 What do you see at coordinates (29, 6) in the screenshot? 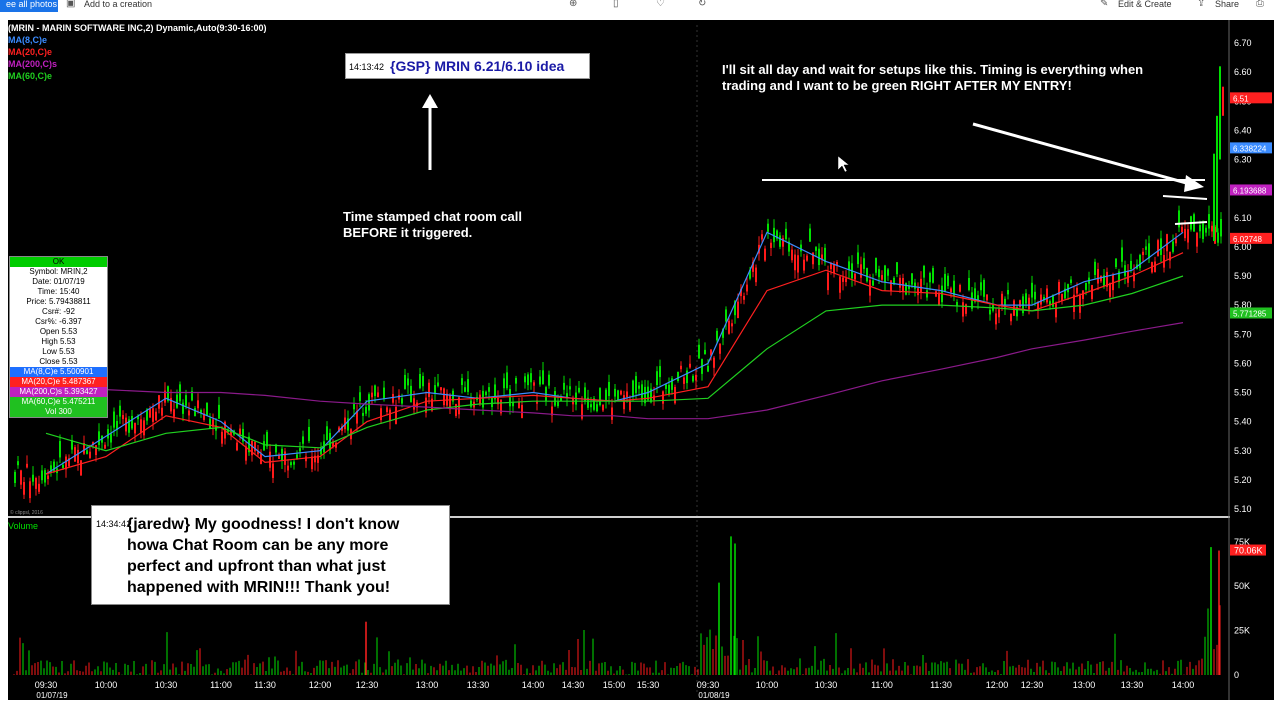
I see `all-photos-button: ee all photos` at bounding box center [29, 6].